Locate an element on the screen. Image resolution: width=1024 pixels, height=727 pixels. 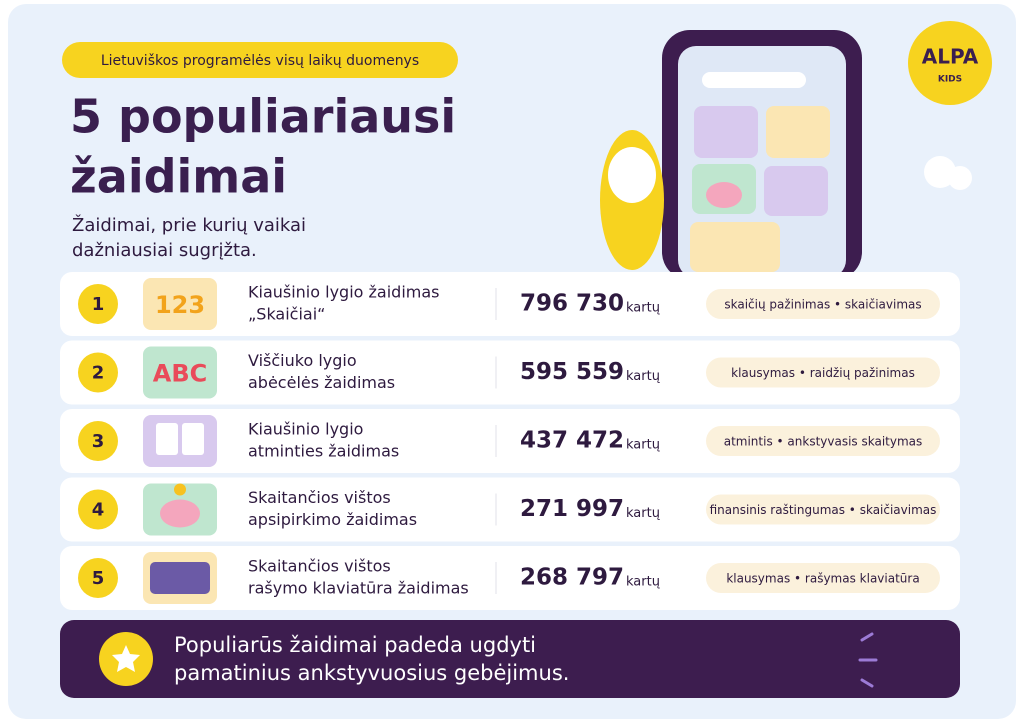
tags: atmintis • ankstyvasis skaitymas is located at coordinates (823, 442).